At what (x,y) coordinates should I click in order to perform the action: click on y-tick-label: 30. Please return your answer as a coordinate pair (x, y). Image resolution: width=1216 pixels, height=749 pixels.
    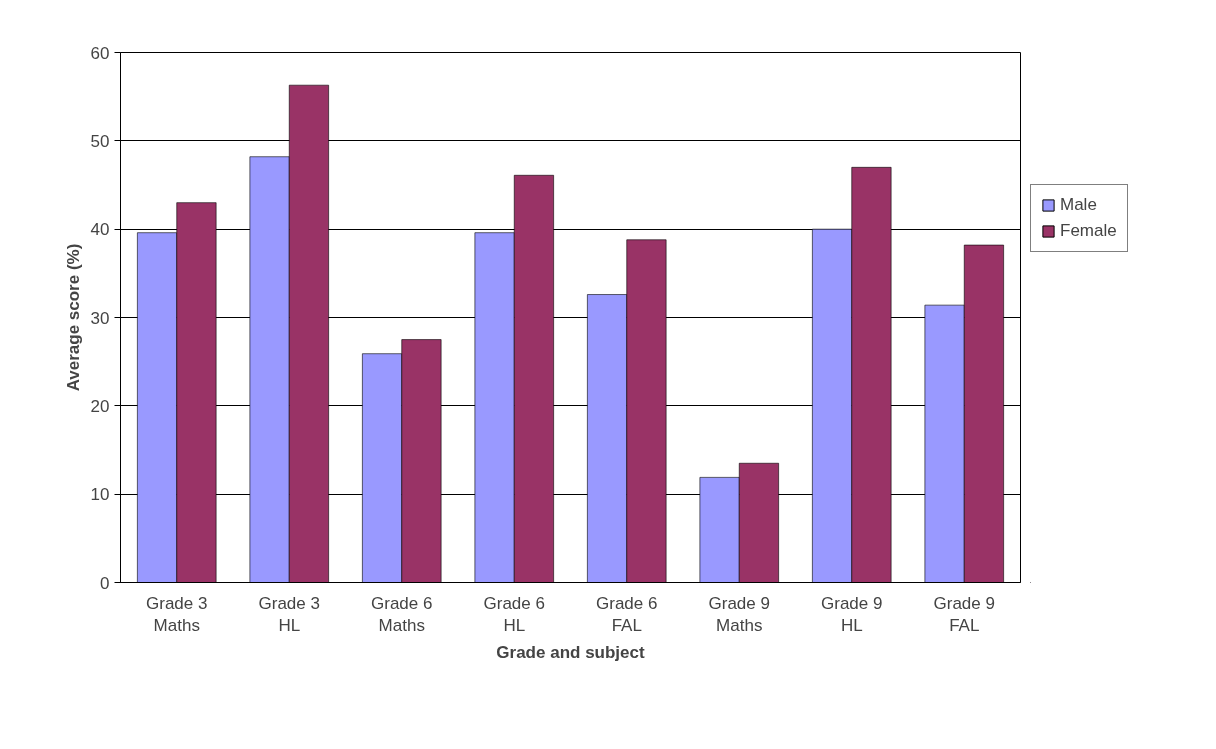
    Looking at the image, I should click on (100, 318).